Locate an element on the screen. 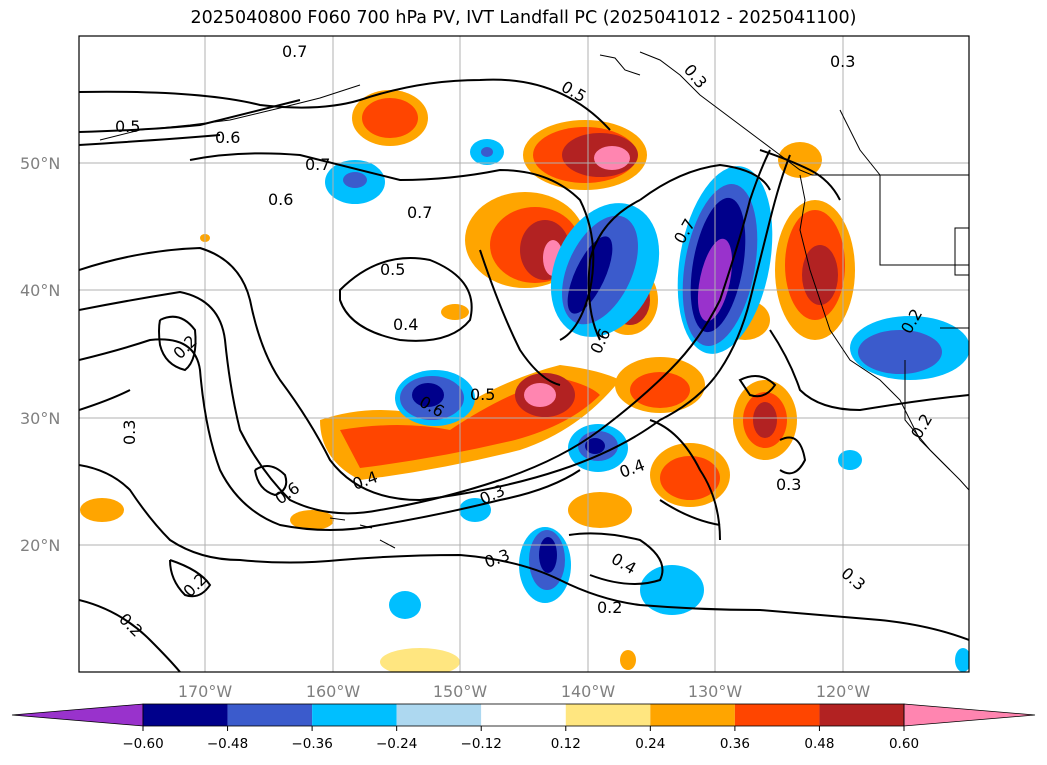 Image resolution: width=1047 pixels, height=765 pixels. lon-label: 170°W is located at coordinates (205, 691).